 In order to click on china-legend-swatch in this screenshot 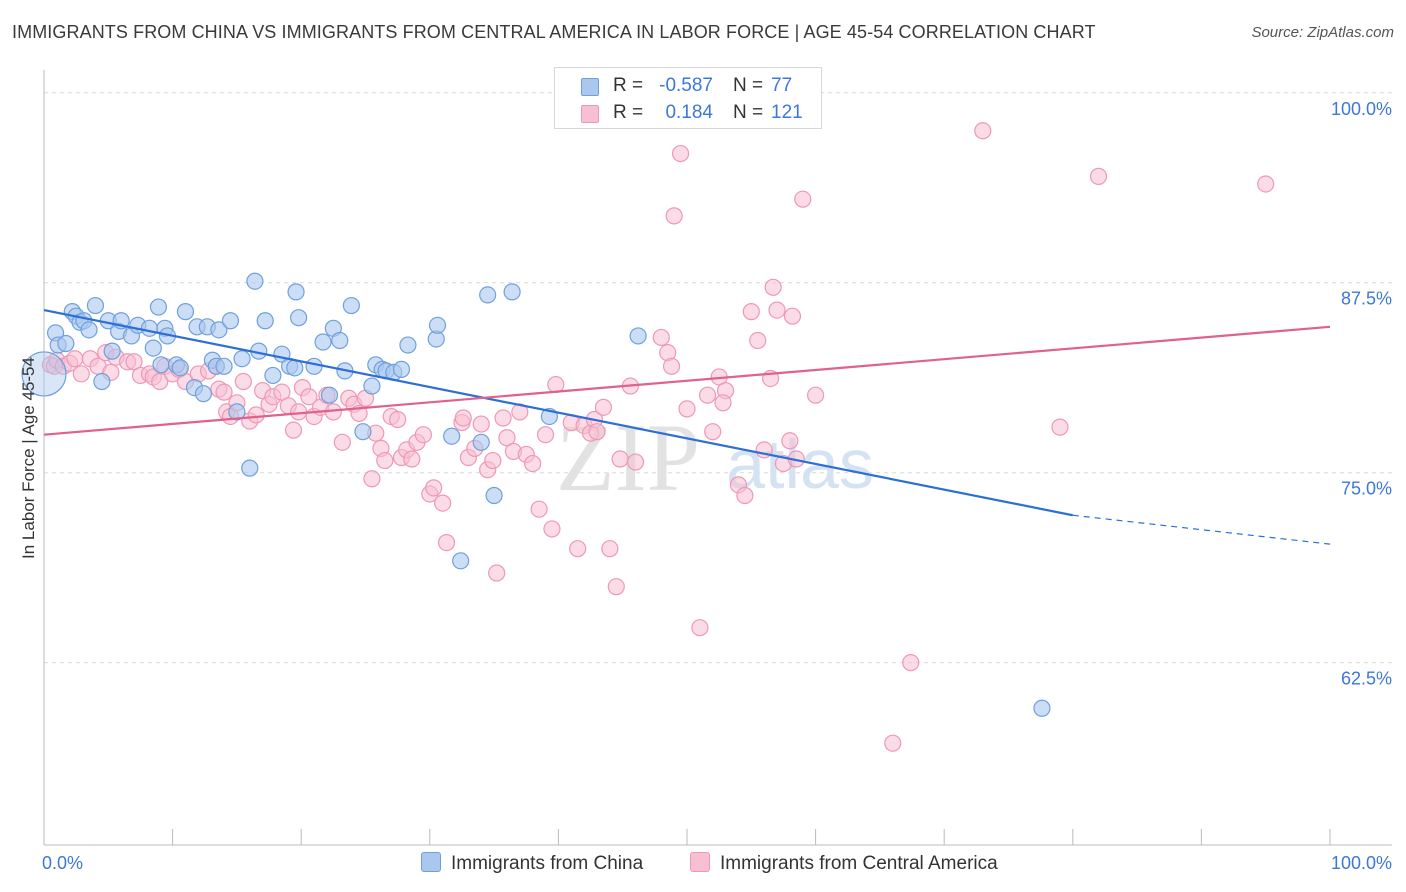, I will do `click(431, 862)`.